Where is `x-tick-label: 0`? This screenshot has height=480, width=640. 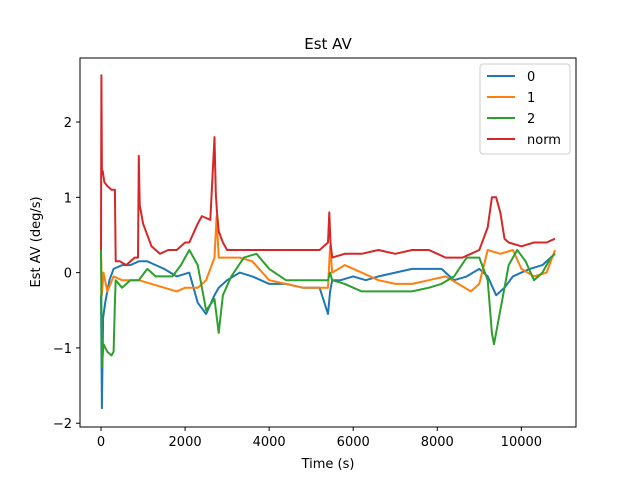 x-tick-label: 0 is located at coordinates (101, 442).